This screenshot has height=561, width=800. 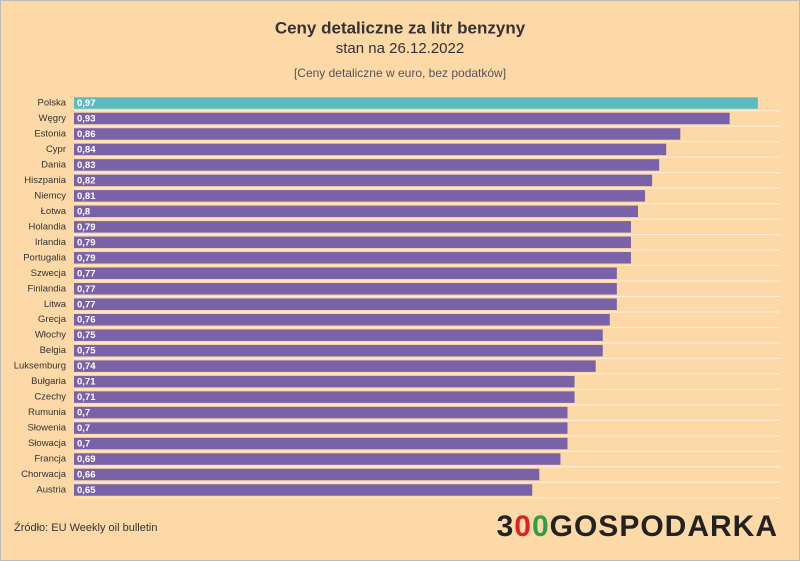 I want to click on value-label: 0,81, so click(x=86, y=196).